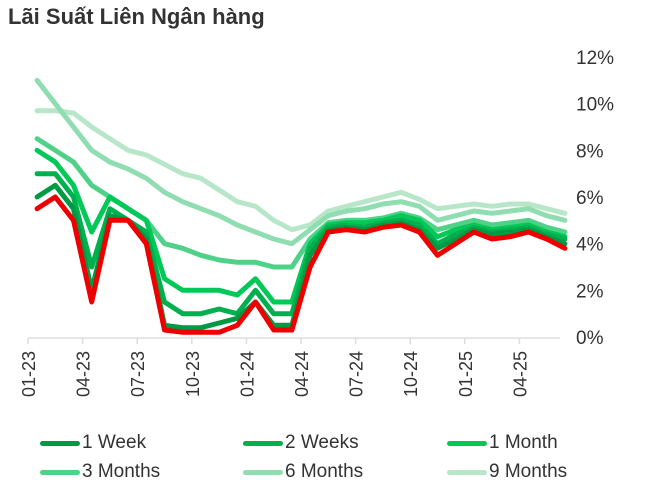 This screenshot has width=657, height=495. What do you see at coordinates (590, 198) in the screenshot?
I see `y-tick-label: 6%` at bounding box center [590, 198].